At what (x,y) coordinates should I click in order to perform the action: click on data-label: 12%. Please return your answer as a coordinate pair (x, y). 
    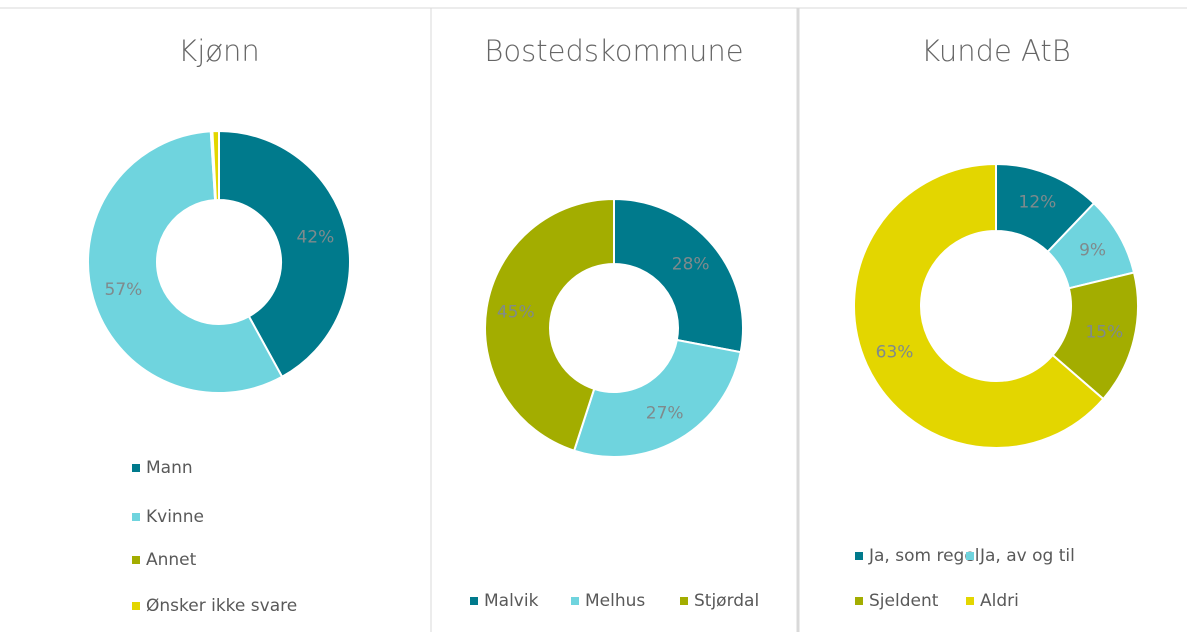
    Looking at the image, I should click on (1038, 202).